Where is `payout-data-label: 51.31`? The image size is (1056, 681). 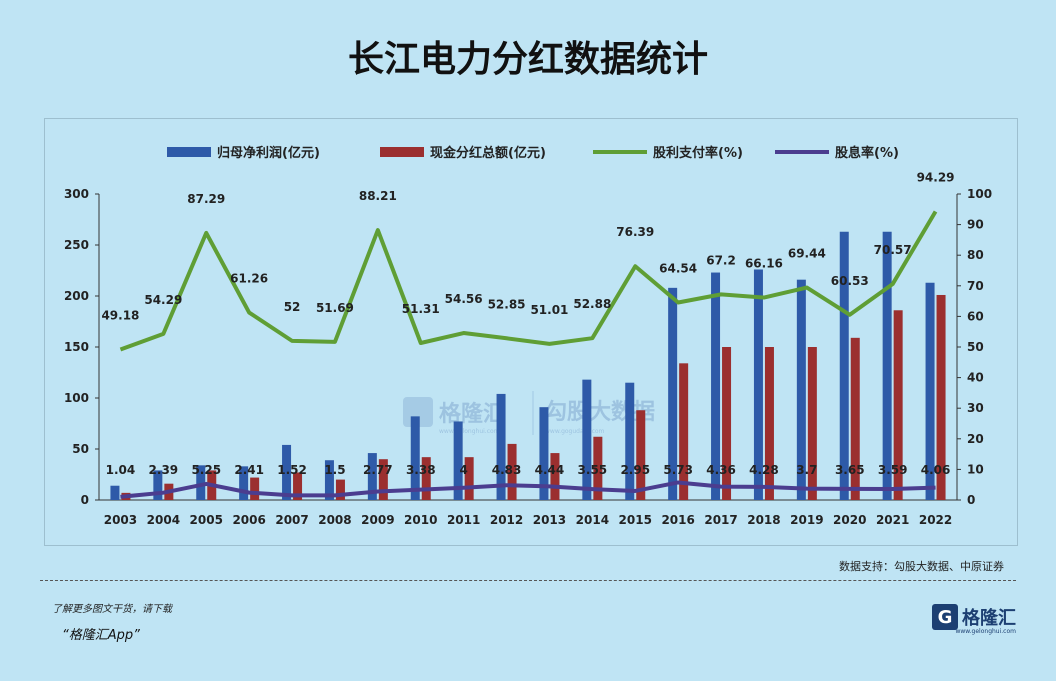
payout-data-label: 51.31 is located at coordinates (421, 309).